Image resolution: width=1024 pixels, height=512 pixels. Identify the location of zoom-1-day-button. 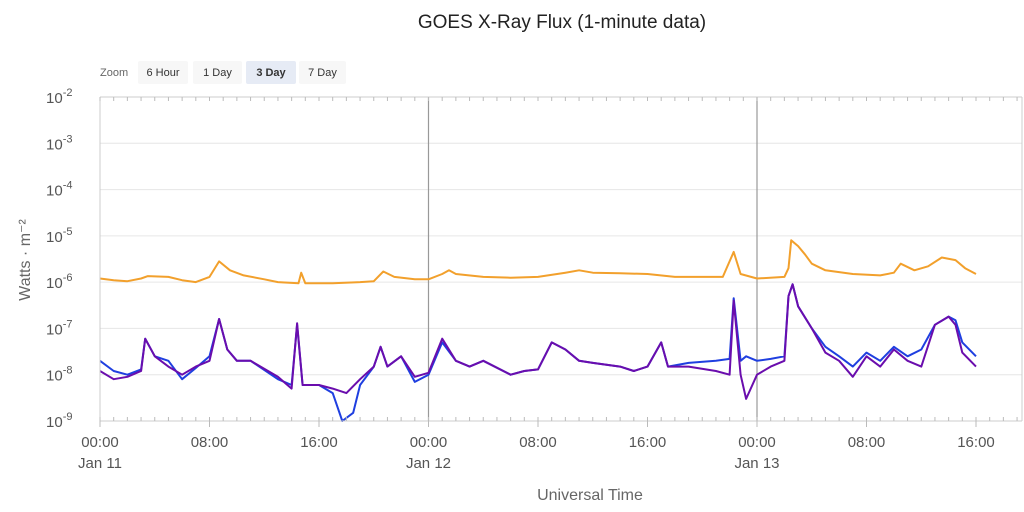
(217, 72).